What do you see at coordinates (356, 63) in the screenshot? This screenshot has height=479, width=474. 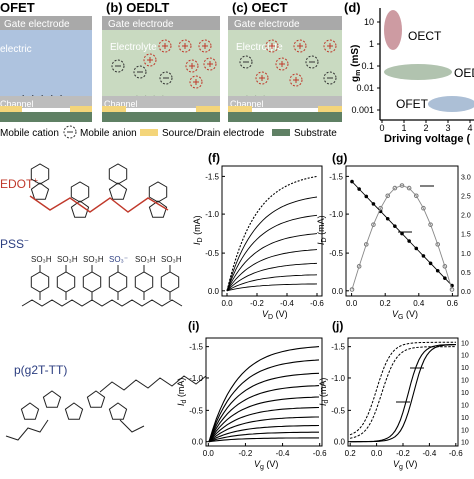 I see `panel-d-ylabel: gm (mS)` at bounding box center [356, 63].